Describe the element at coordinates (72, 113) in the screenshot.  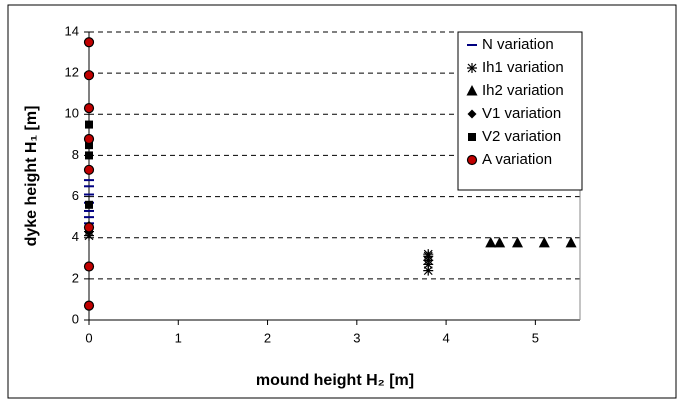
I see `y-tick-label: 10` at that location.